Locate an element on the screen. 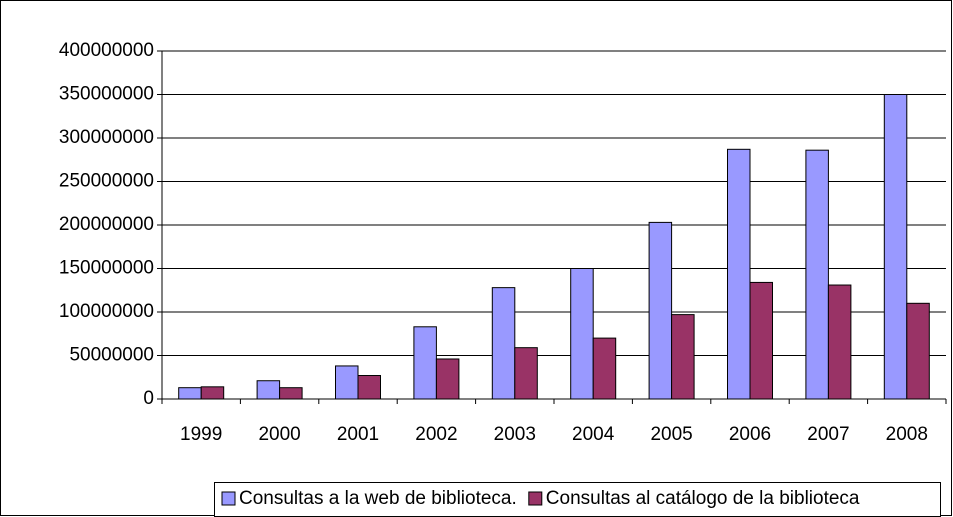  x-tick-label: 2000 is located at coordinates (279, 434).